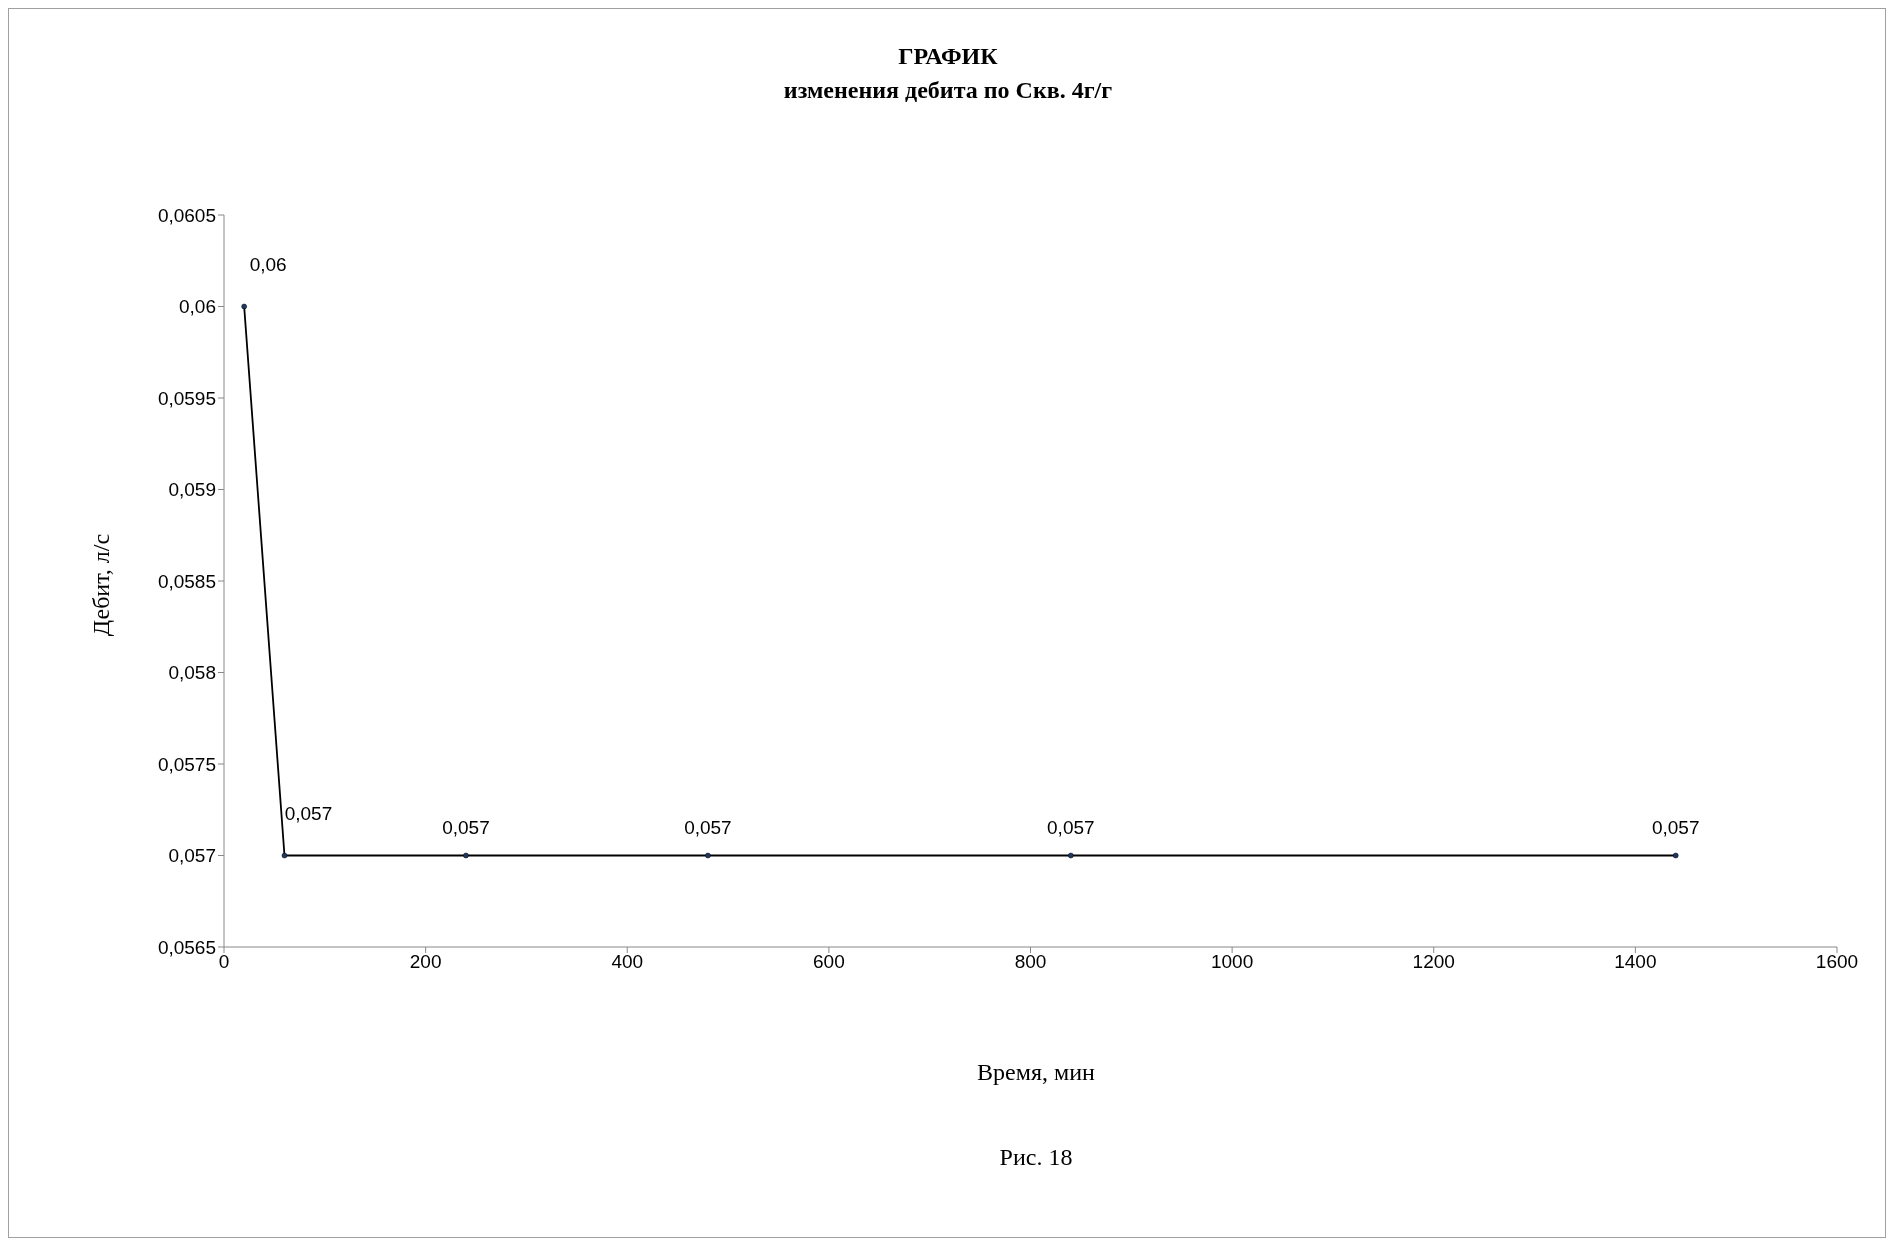 This screenshot has width=1894, height=1246. What do you see at coordinates (1030, 962) in the screenshot?
I see `x-tick-label: 800` at bounding box center [1030, 962].